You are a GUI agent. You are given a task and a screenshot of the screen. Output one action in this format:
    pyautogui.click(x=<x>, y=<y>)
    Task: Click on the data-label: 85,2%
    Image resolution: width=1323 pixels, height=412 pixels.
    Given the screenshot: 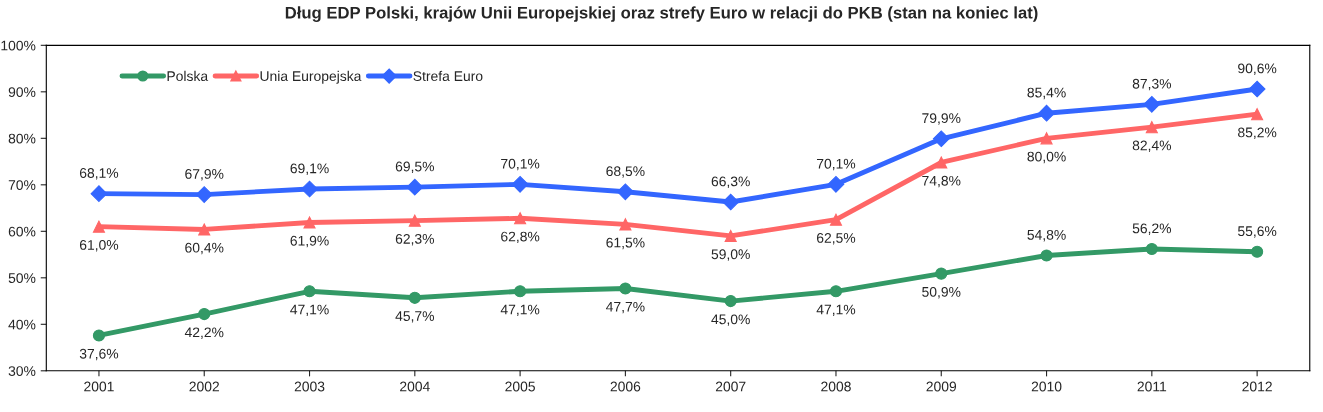 What is the action you would take?
    pyautogui.click(x=1257, y=133)
    